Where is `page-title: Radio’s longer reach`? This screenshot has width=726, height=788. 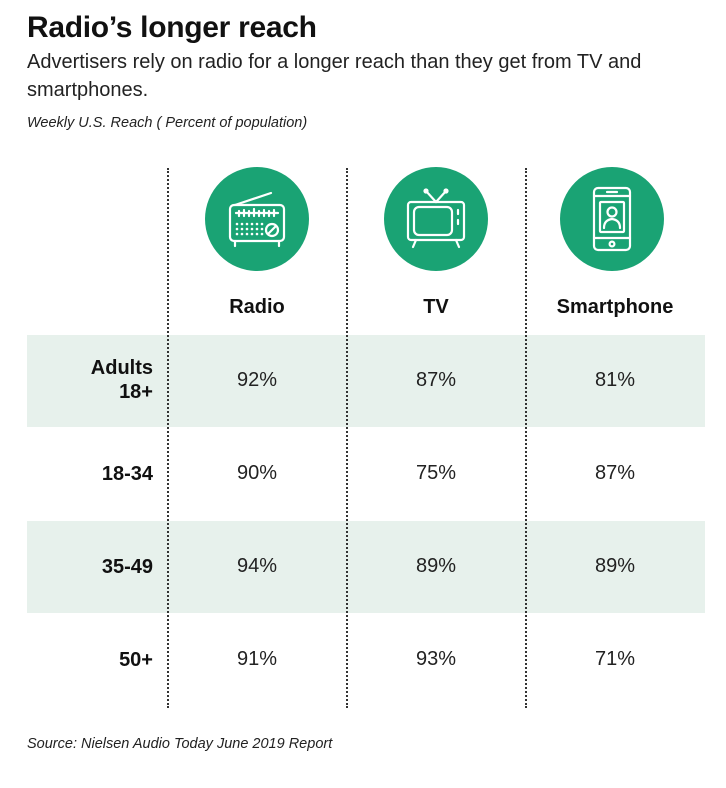 page-title: Radio’s longer reach is located at coordinates (172, 27).